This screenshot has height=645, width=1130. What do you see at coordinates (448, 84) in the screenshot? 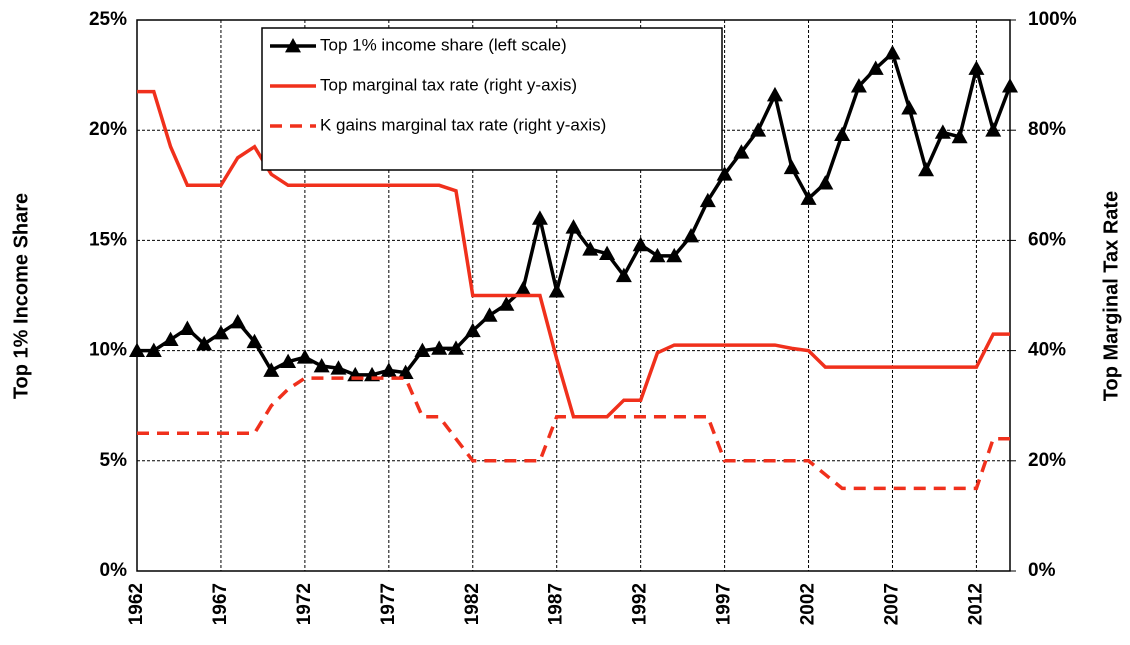
I see `legend-label: Top marginal tax rate (right y-axis)` at bounding box center [448, 84].